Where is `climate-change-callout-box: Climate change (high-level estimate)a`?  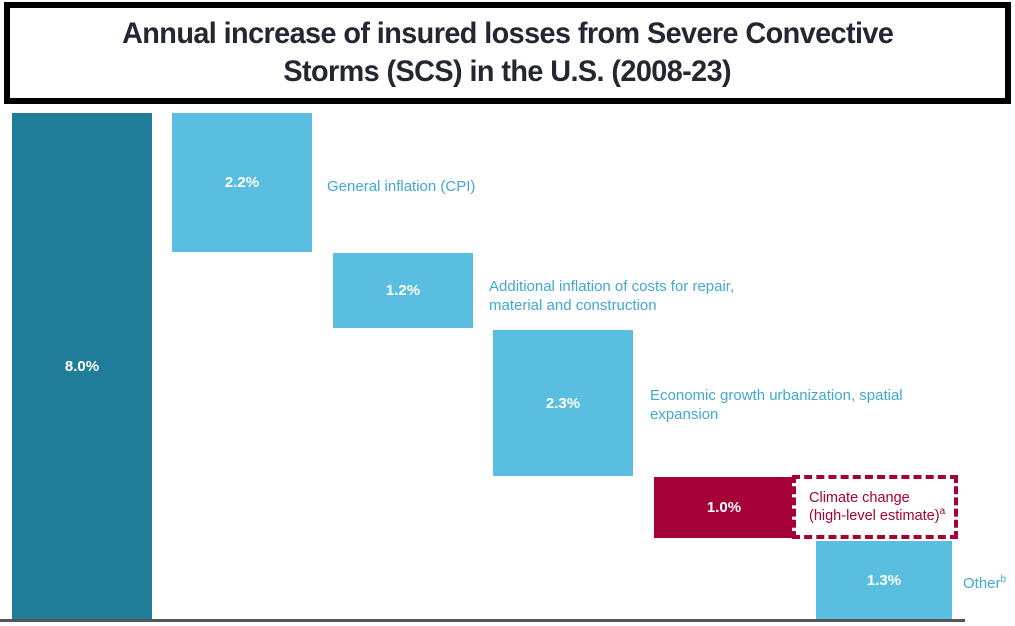
climate-change-callout-box: Climate change (high-level estimate)a is located at coordinates (875, 507).